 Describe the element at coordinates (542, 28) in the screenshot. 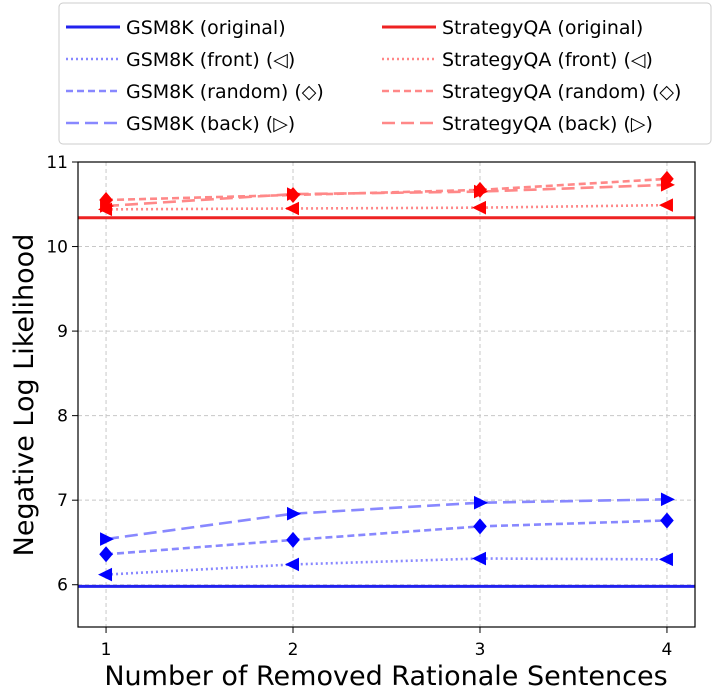

I see `legend-label: StrategyQA (original)` at that location.